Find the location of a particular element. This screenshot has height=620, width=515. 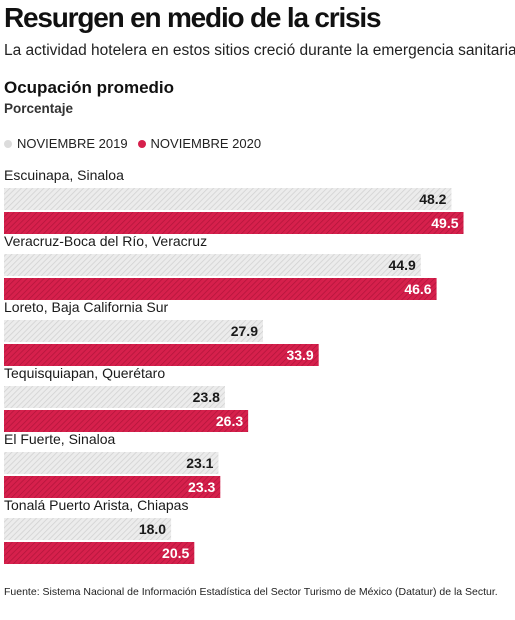

value-label-2020: 20.5 is located at coordinates (175, 553).